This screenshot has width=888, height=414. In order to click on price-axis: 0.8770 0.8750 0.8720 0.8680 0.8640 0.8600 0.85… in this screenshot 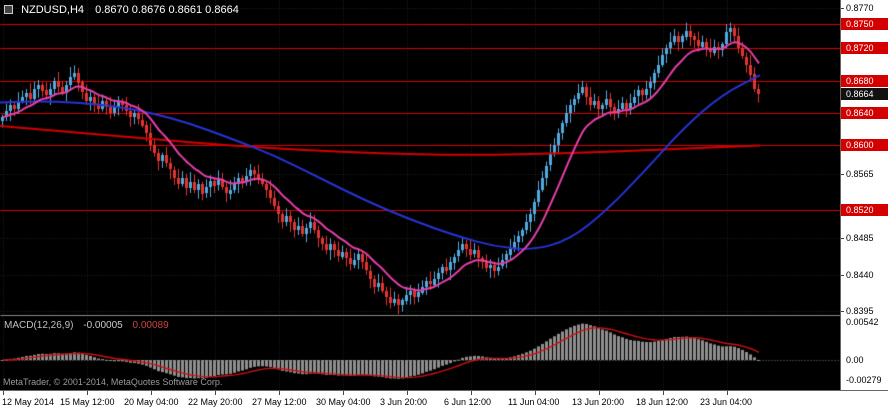, I will do `click(864, 195)`.